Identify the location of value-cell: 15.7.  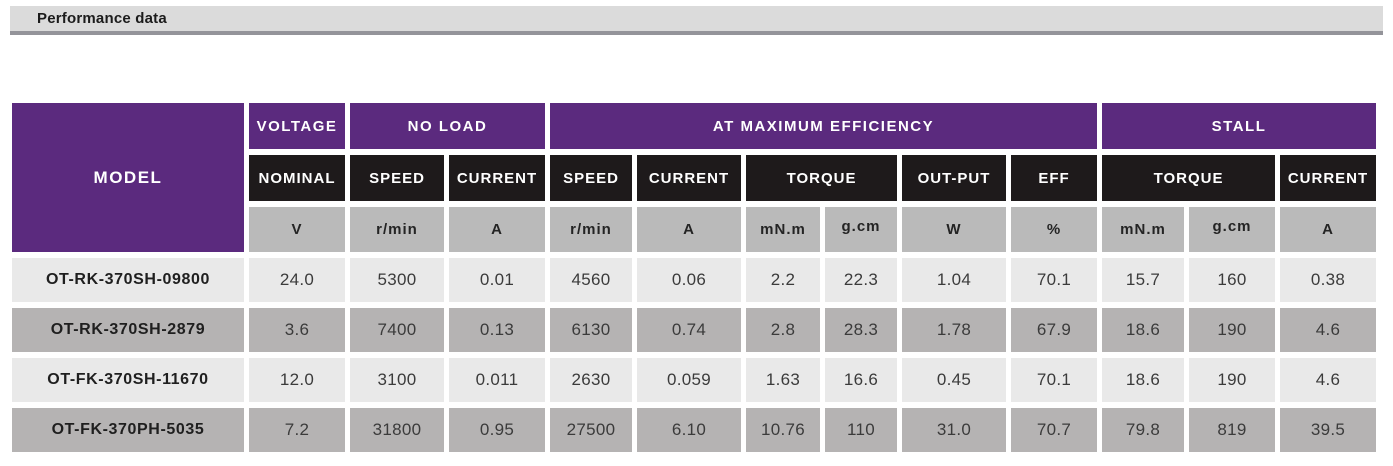
(1143, 280).